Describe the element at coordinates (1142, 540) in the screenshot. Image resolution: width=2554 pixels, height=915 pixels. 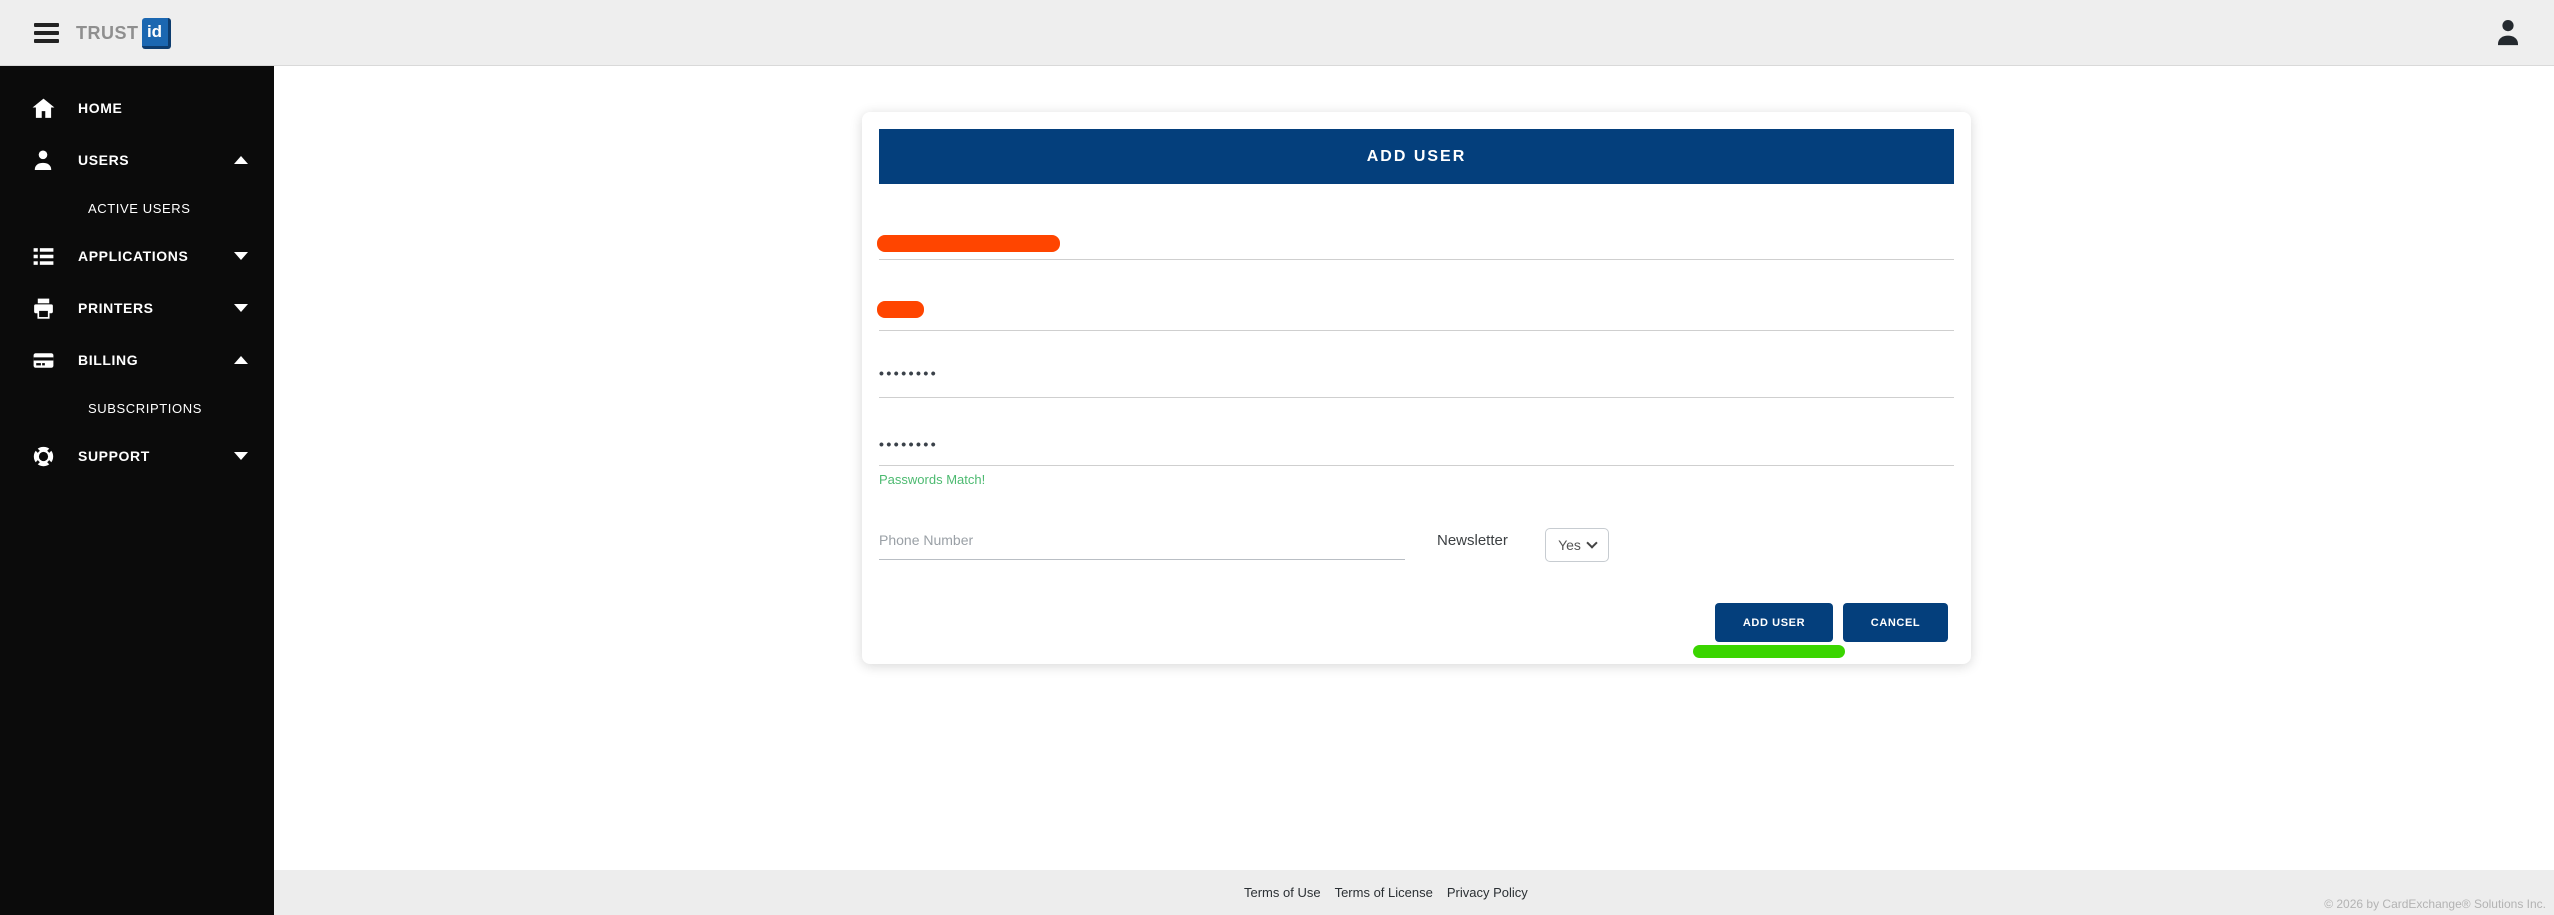
I see `phone-number-input` at that location.